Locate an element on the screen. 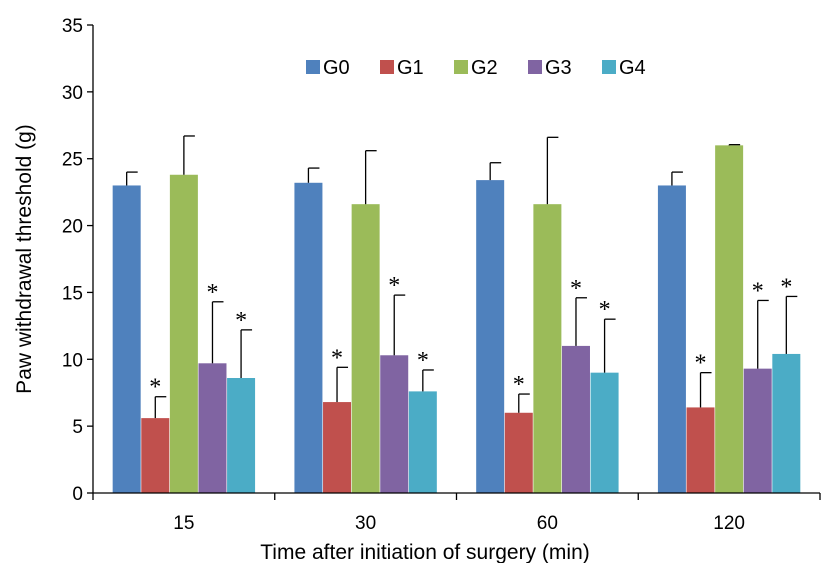 Image resolution: width=825 pixels, height=563 pixels. legend-label-g2: G2 is located at coordinates (484, 68).